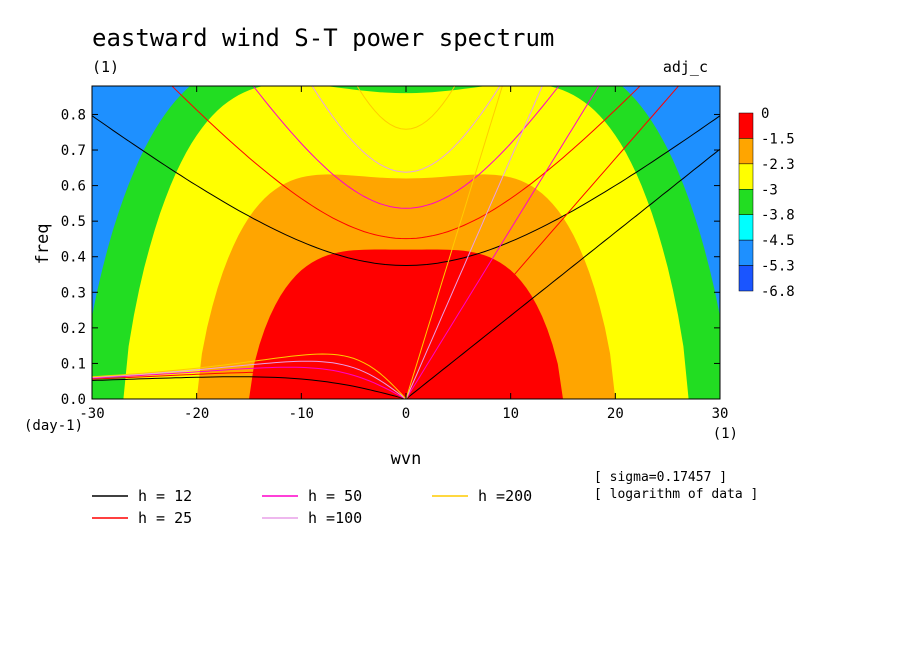 Image resolution: width=904 pixels, height=654 pixels. I want to click on y-tick-label: 0.2, so click(73, 329).